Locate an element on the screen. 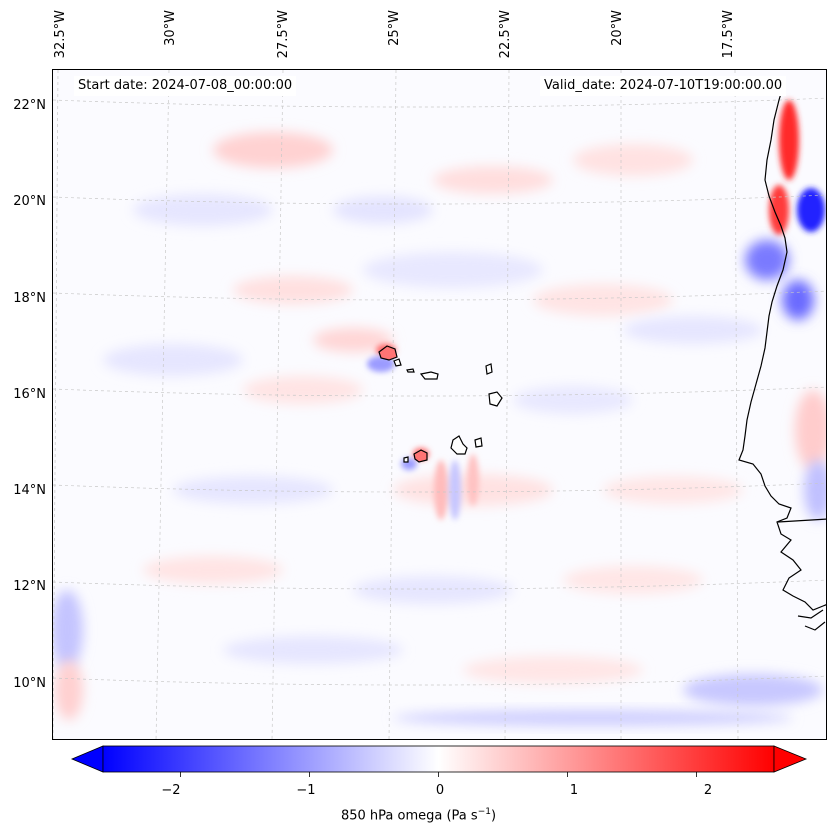 This screenshot has height=839, width=837. lon-label-27-5w: 27.5°W is located at coordinates (283, 34).